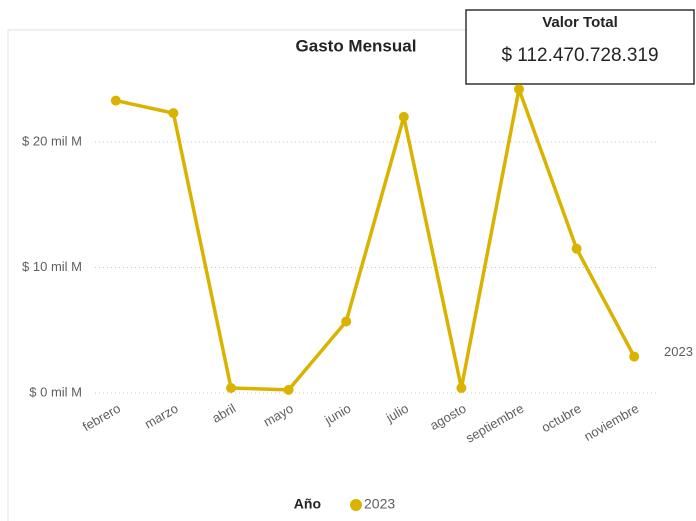 This screenshot has width=696, height=521. I want to click on x-tick-label: junio, so click(337, 414).